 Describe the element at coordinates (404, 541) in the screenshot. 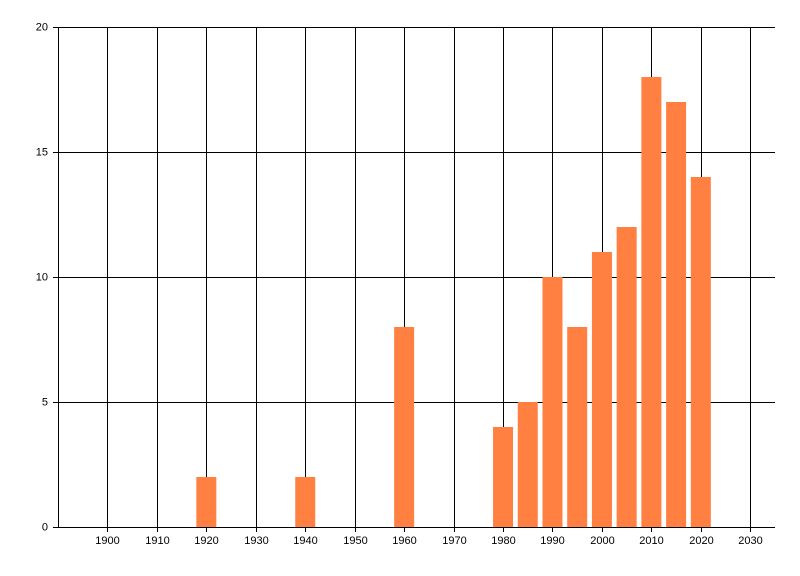

I see `x-tick-label: 1960` at that location.